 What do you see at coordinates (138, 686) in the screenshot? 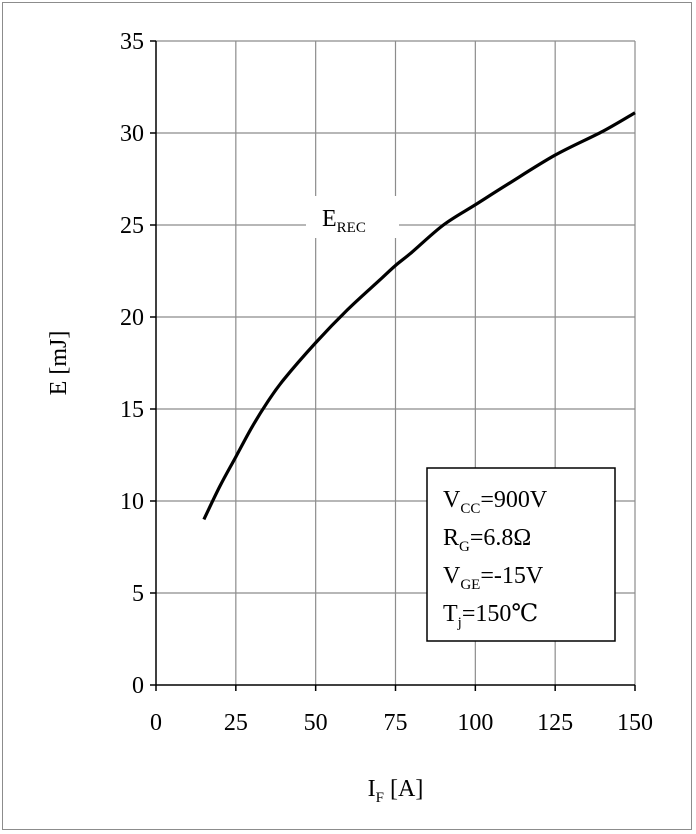
I see `y-tick-label-0: 0` at bounding box center [138, 686].